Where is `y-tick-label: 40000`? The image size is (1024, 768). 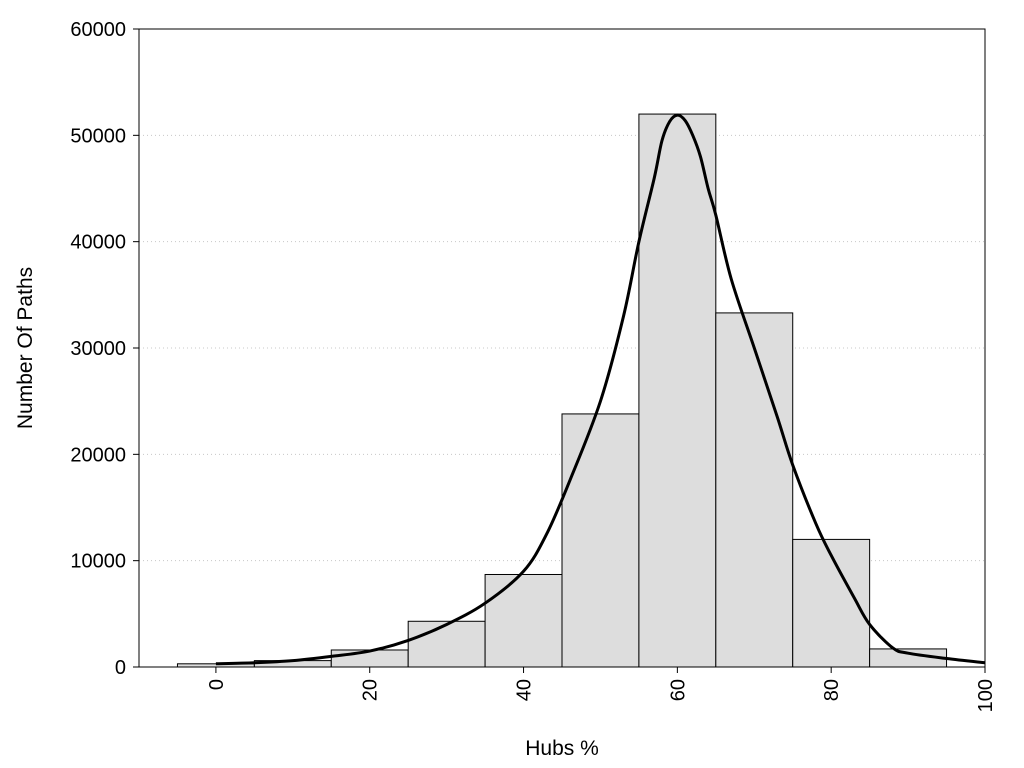 y-tick-label: 40000 is located at coordinates (98, 243).